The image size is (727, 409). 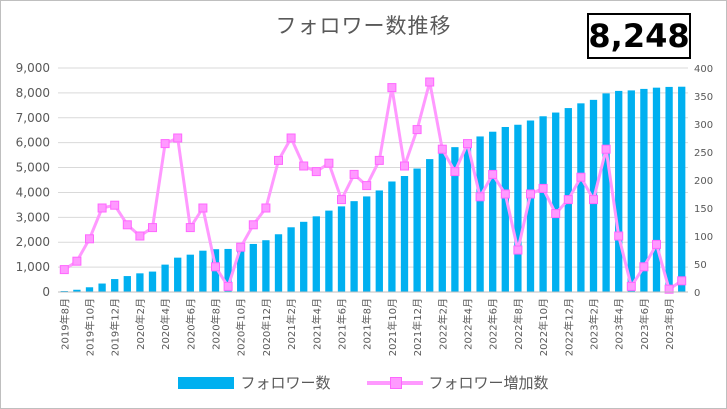 What do you see at coordinates (33, 192) in the screenshot?
I see `y-left-tick-label: 4,000` at bounding box center [33, 192].